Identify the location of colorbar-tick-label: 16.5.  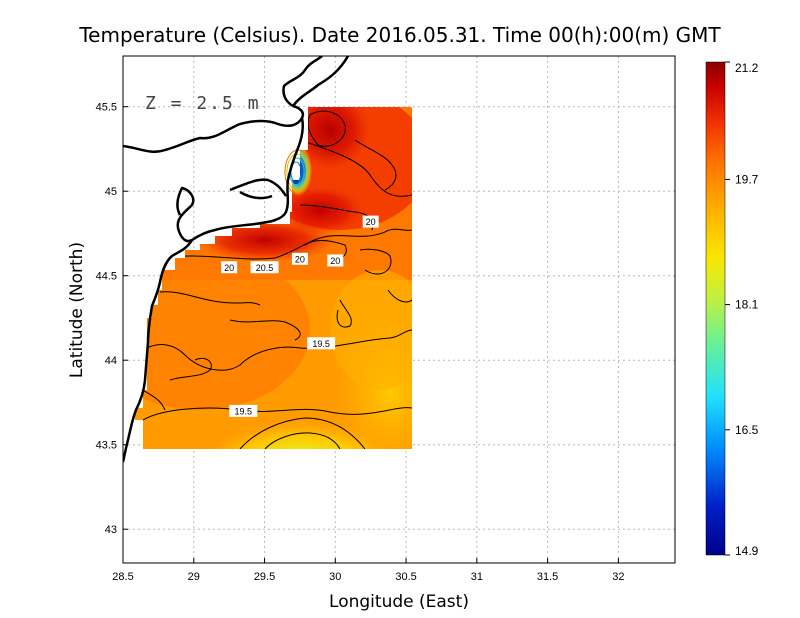
(747, 430).